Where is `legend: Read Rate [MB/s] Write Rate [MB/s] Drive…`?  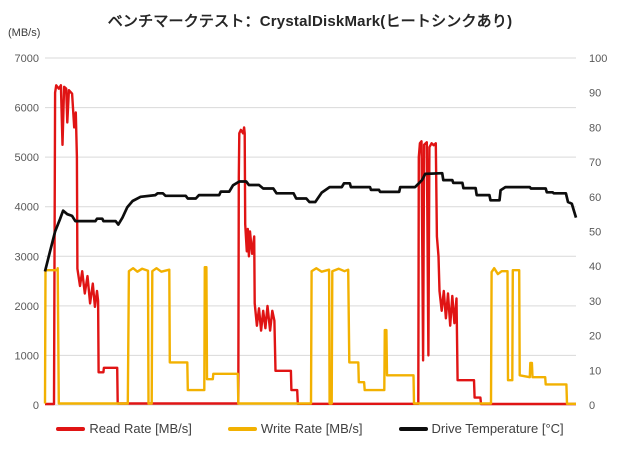
legend: Read Rate [MB/s] Write Rate [MB/s] Drive… is located at coordinates (310, 428).